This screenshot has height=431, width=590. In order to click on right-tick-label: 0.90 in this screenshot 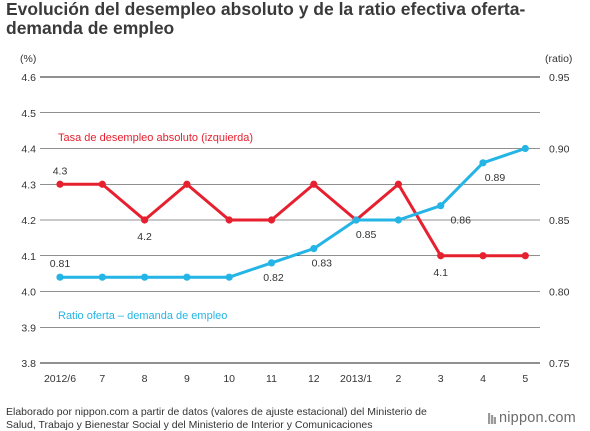, I will do `click(559, 150)`.